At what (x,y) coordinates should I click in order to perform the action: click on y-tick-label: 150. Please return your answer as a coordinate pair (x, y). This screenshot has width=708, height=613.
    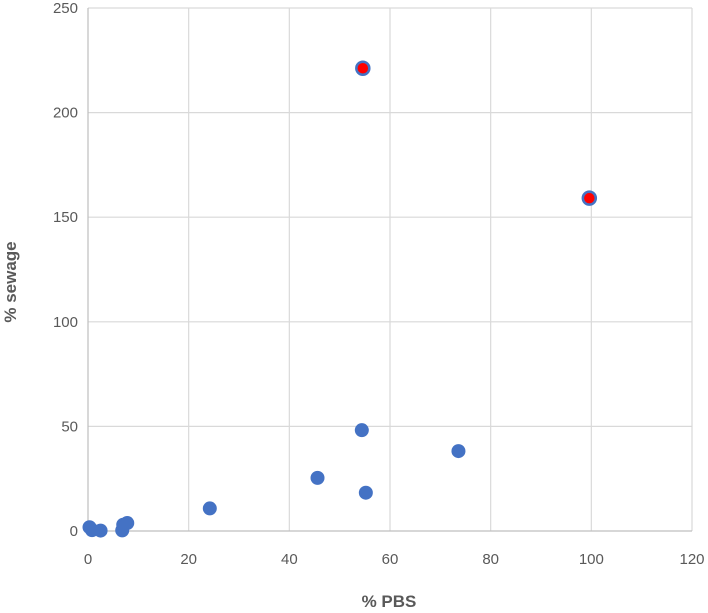
    Looking at the image, I should click on (65, 217).